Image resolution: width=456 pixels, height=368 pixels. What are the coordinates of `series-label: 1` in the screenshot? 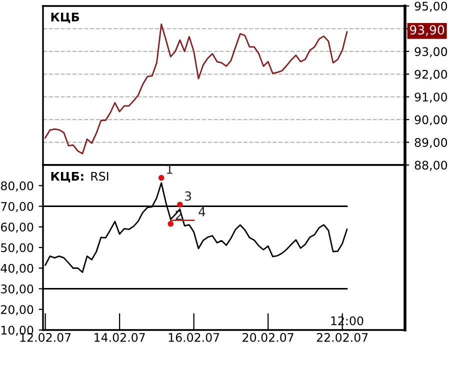 It's located at (169, 169).